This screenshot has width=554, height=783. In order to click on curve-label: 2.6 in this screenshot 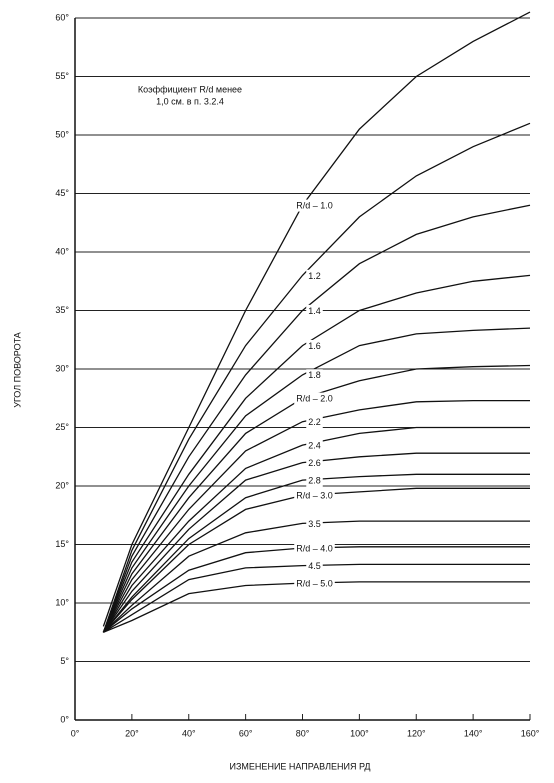, I will do `click(314, 463)`.